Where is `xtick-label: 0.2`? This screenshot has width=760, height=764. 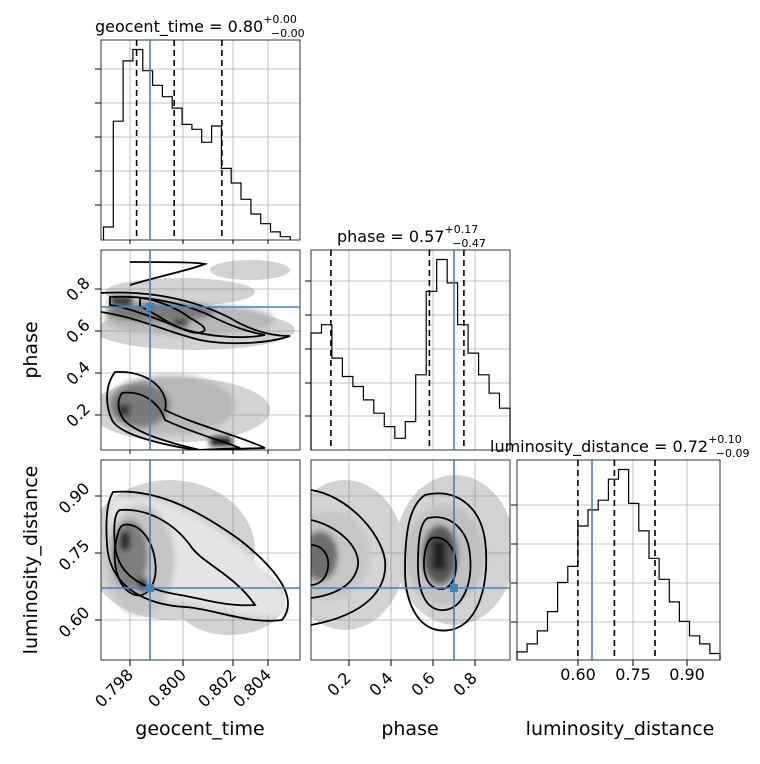 xtick-label: 0.2 is located at coordinates (338, 683).